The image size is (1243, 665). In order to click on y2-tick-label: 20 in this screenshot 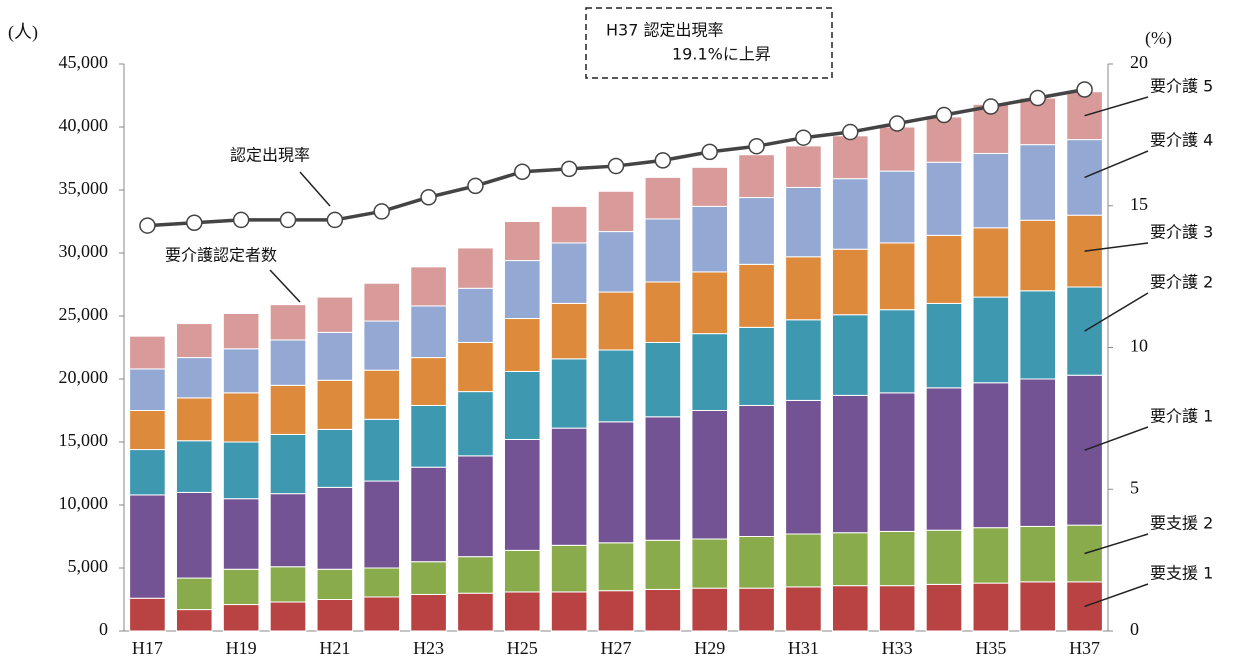, I will do `click(1139, 62)`.